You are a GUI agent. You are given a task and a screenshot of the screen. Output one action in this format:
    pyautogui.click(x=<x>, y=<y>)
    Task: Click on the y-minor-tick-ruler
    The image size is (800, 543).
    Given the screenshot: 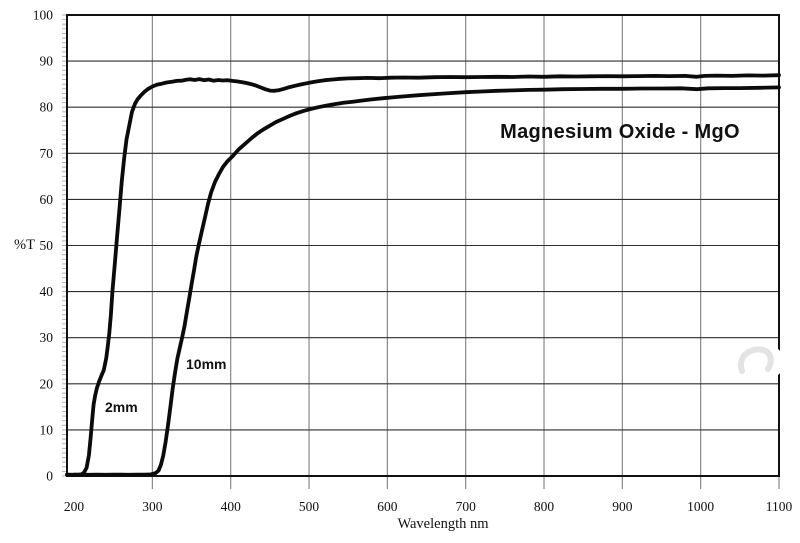 What is the action you would take?
    pyautogui.click(x=64, y=245)
    